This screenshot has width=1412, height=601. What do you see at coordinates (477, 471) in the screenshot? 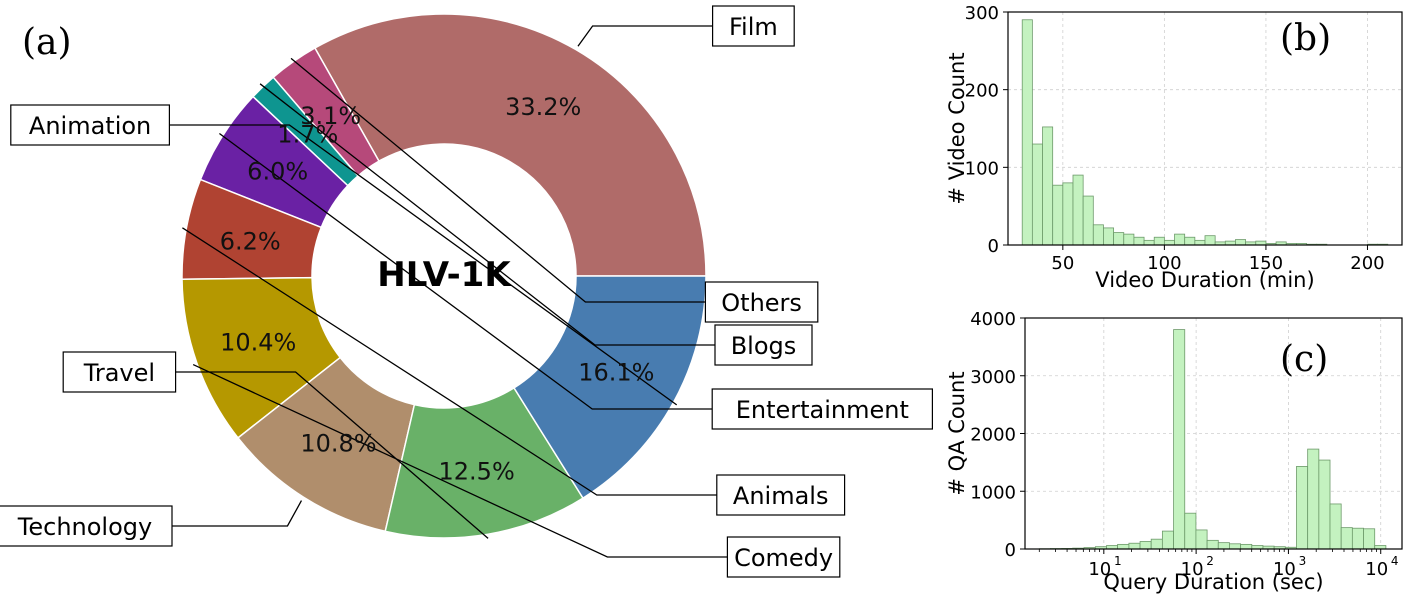
I see `percent-label-travel: 12.5%` at bounding box center [477, 471].